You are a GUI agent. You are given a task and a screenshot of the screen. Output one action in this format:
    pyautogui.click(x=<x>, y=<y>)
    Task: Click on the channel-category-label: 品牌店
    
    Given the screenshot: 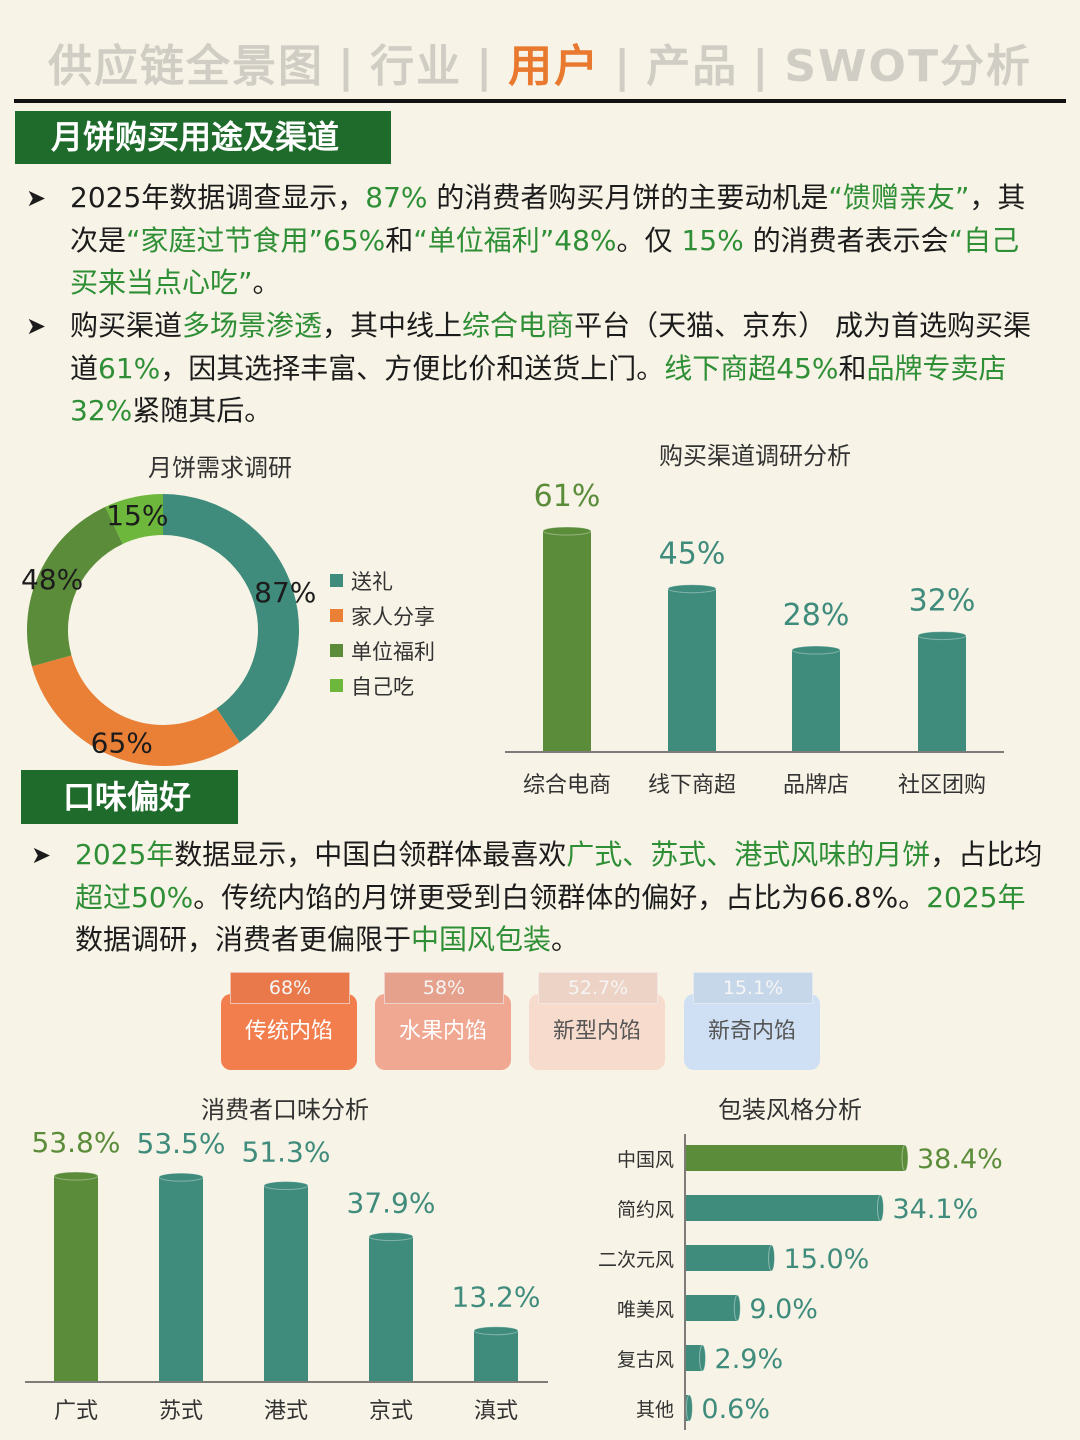 What is the action you would take?
    pyautogui.click(x=816, y=785)
    